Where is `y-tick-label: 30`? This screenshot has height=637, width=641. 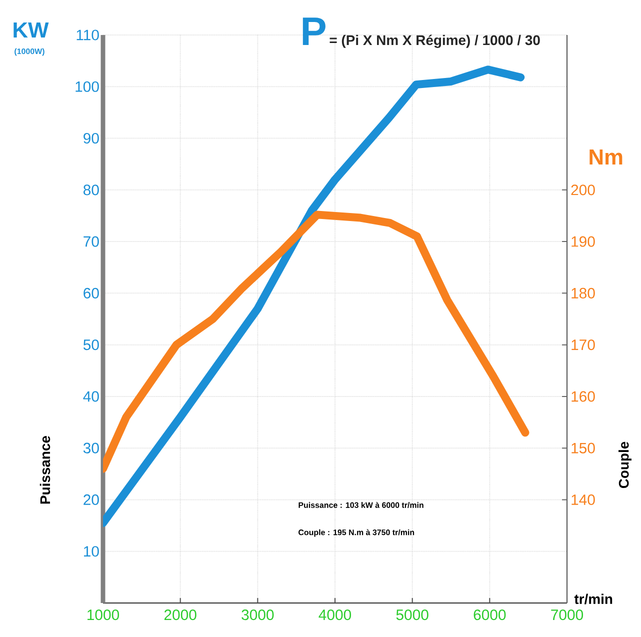
y-tick-label: 30 is located at coordinates (91, 448).